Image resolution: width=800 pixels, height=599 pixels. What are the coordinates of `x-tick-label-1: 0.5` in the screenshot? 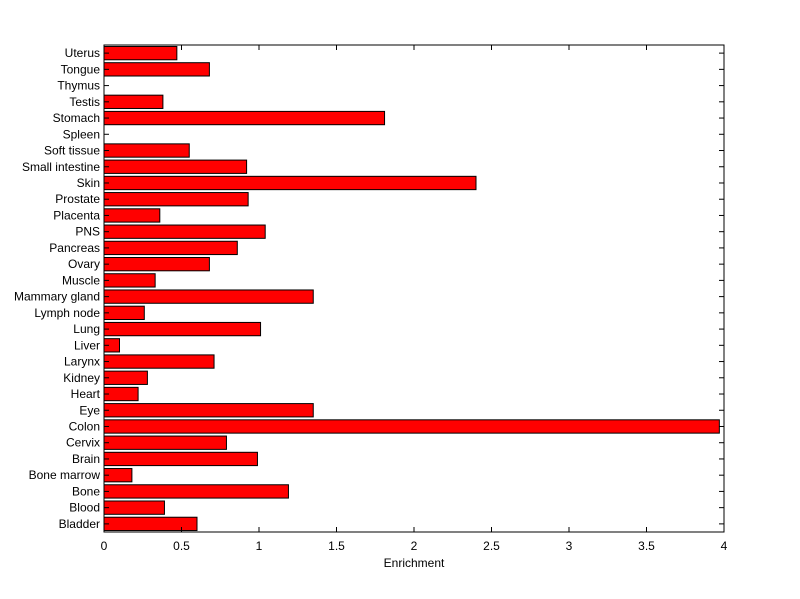 It's located at (181, 546).